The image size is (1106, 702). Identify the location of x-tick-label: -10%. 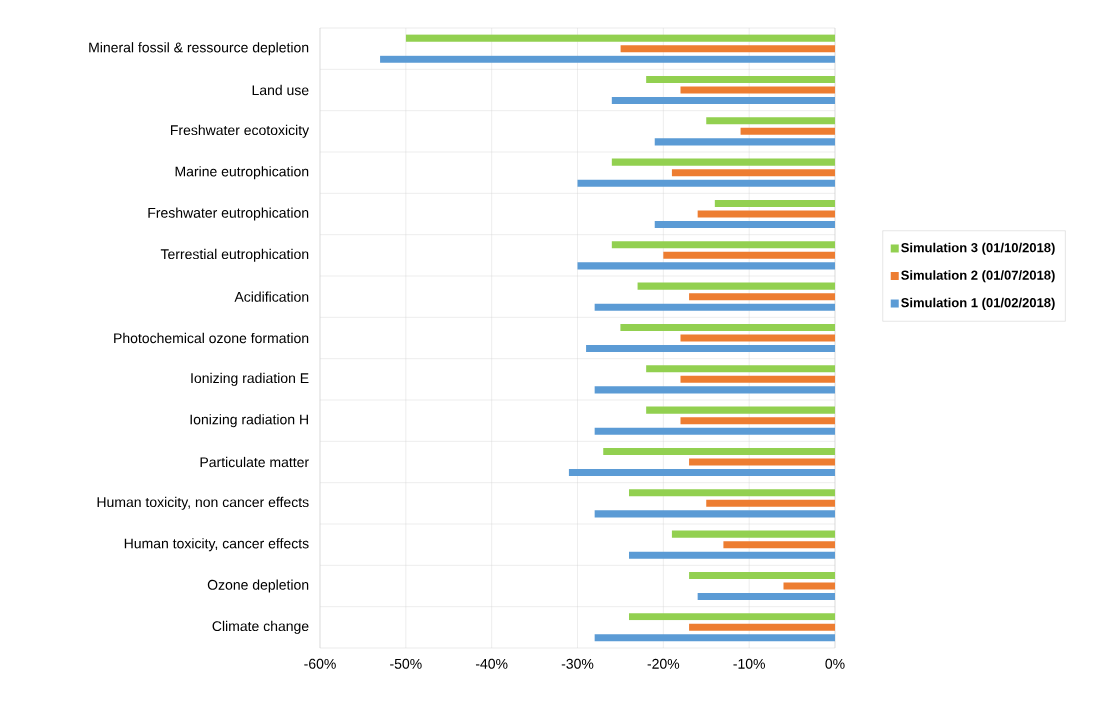
(749, 663).